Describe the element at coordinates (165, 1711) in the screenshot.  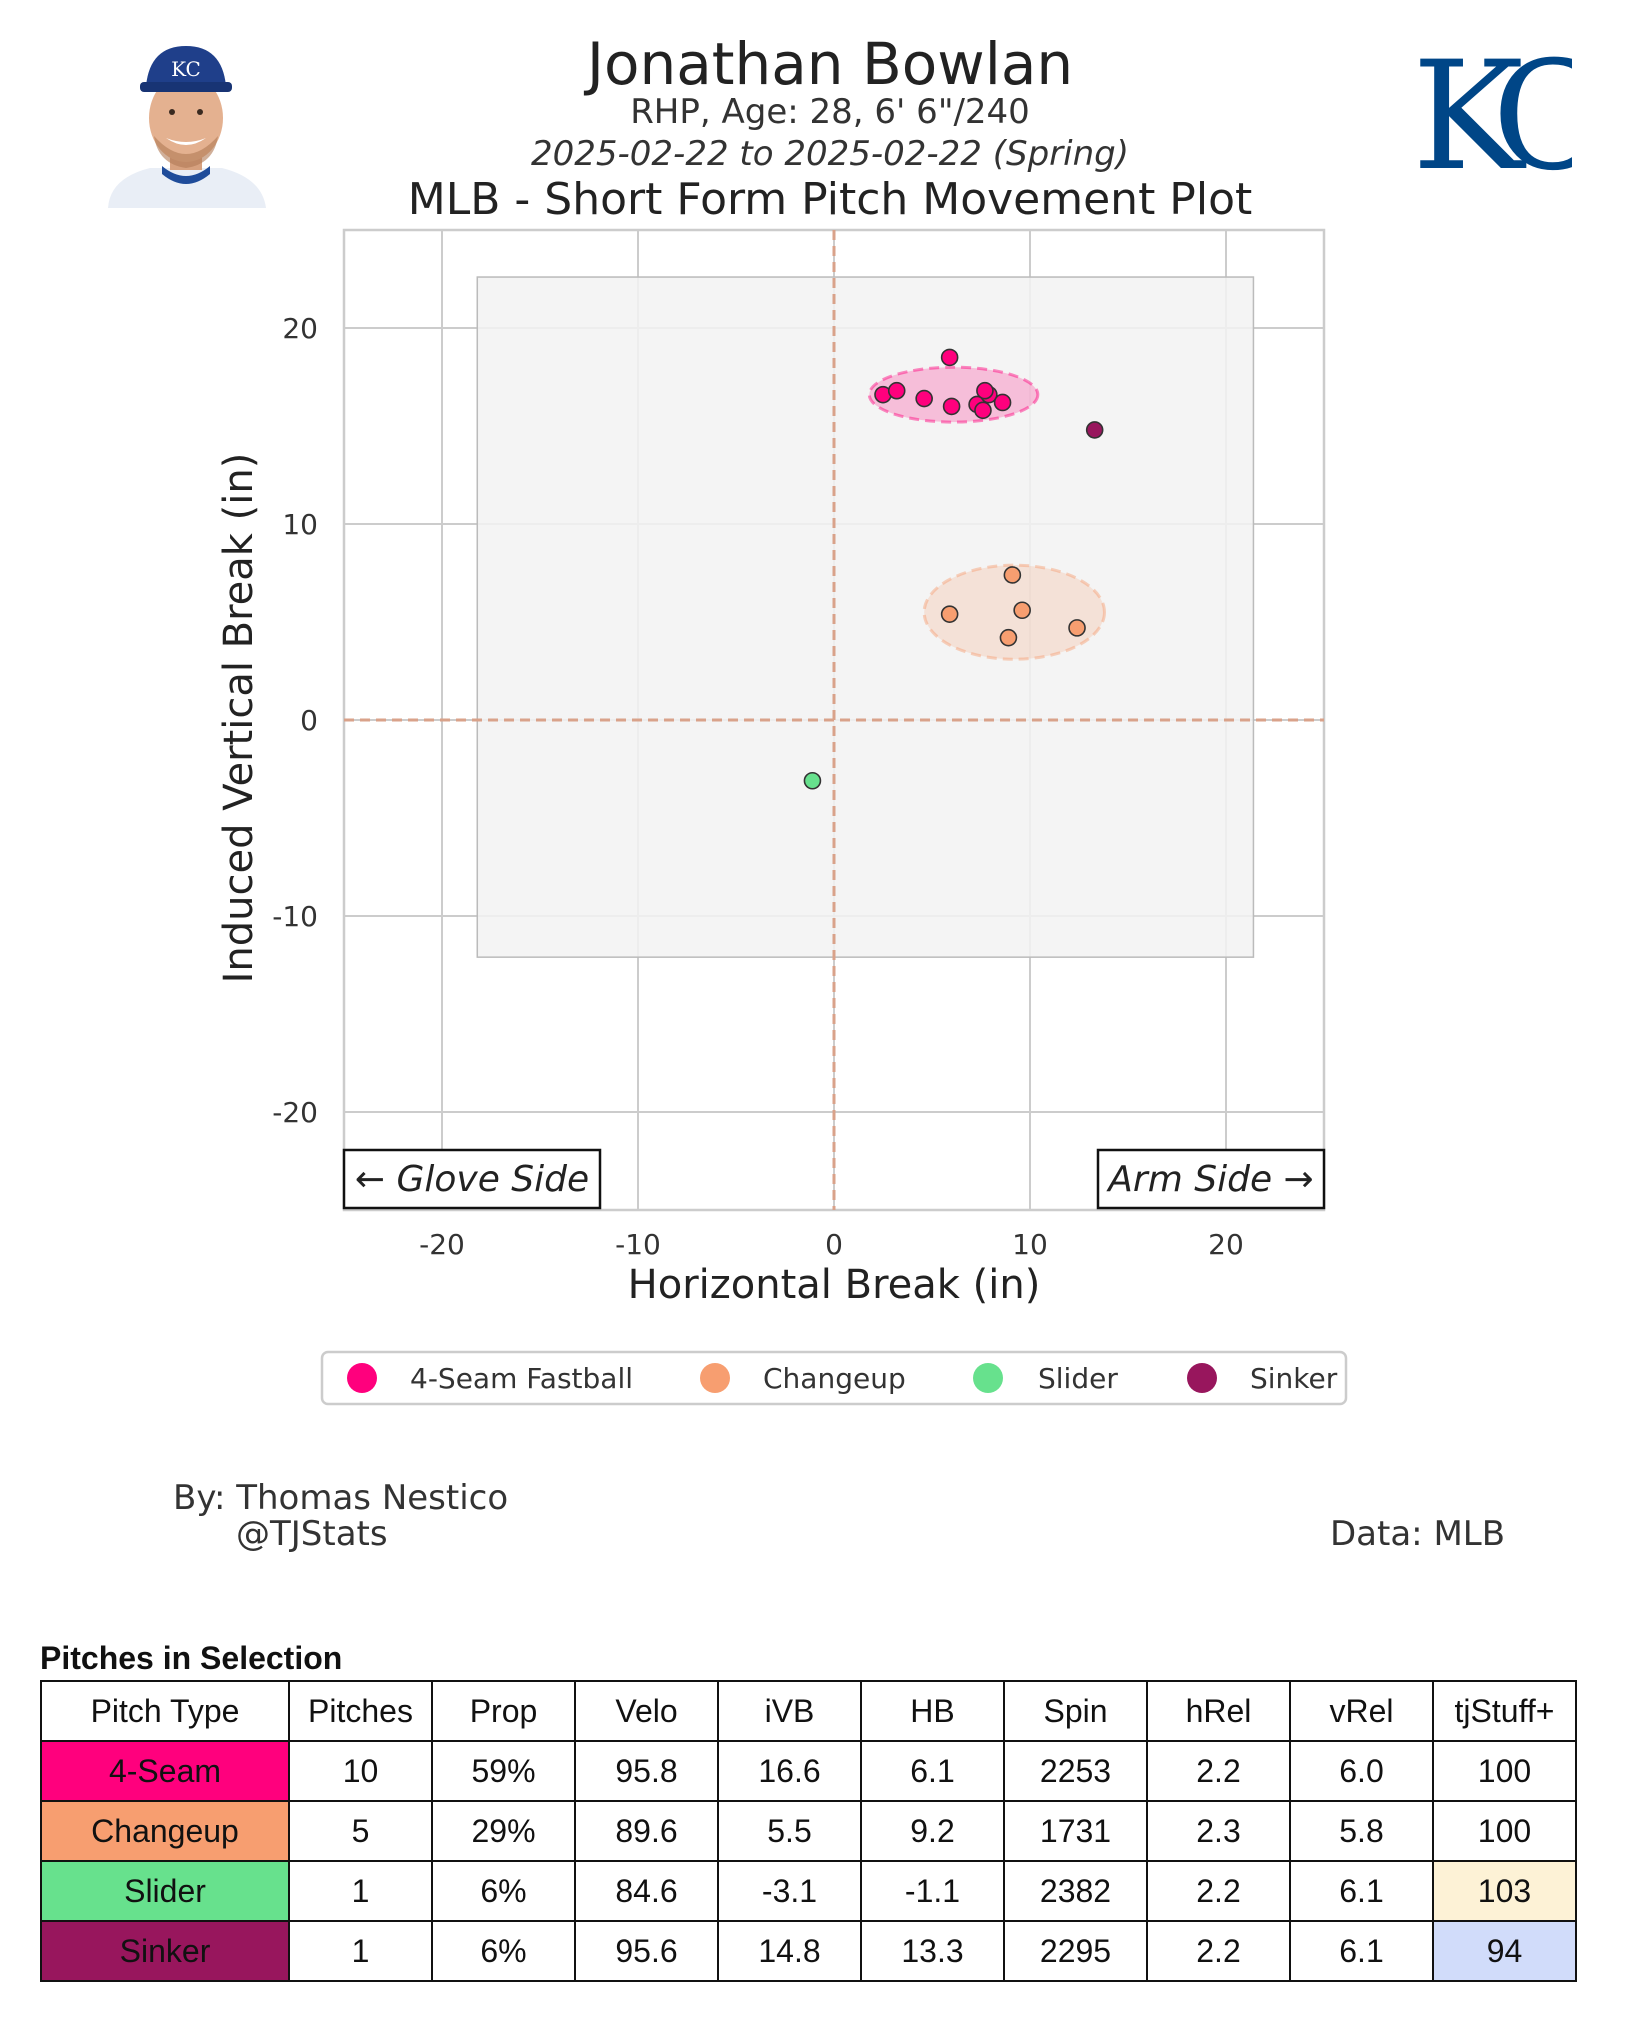
I see `header-pitch-type: Pitch Type` at that location.